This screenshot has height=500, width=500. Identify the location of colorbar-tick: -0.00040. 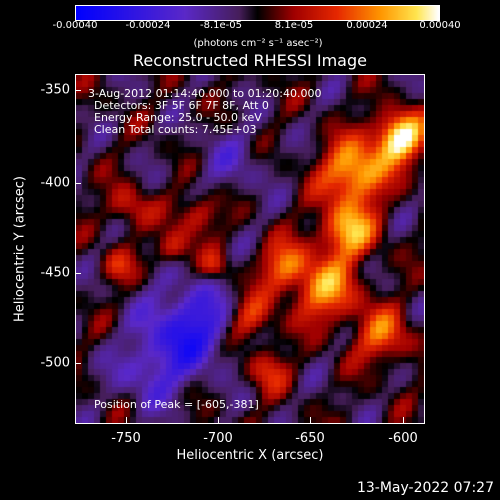
(75, 25).